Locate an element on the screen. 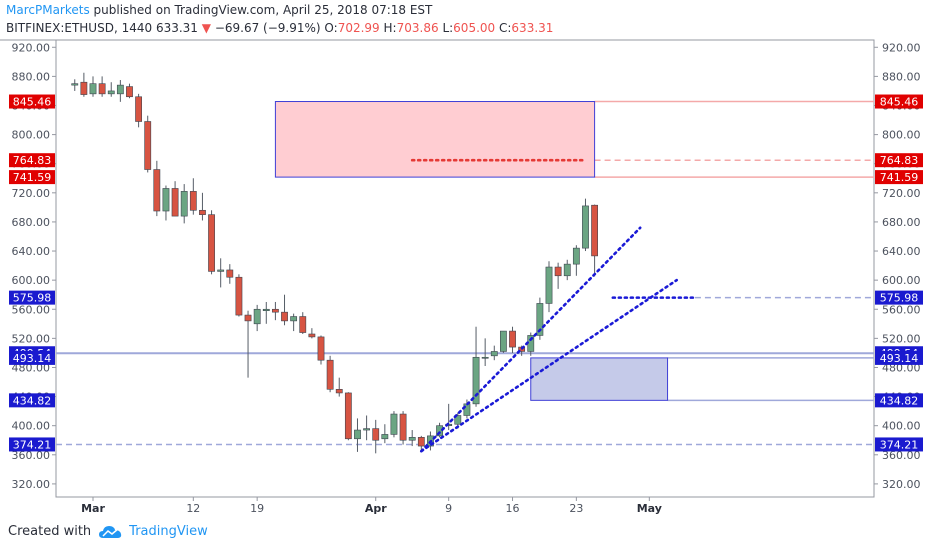 Image resolution: width=932 pixels, height=550 pixels. ohlc-open-label: O: is located at coordinates (331, 28).